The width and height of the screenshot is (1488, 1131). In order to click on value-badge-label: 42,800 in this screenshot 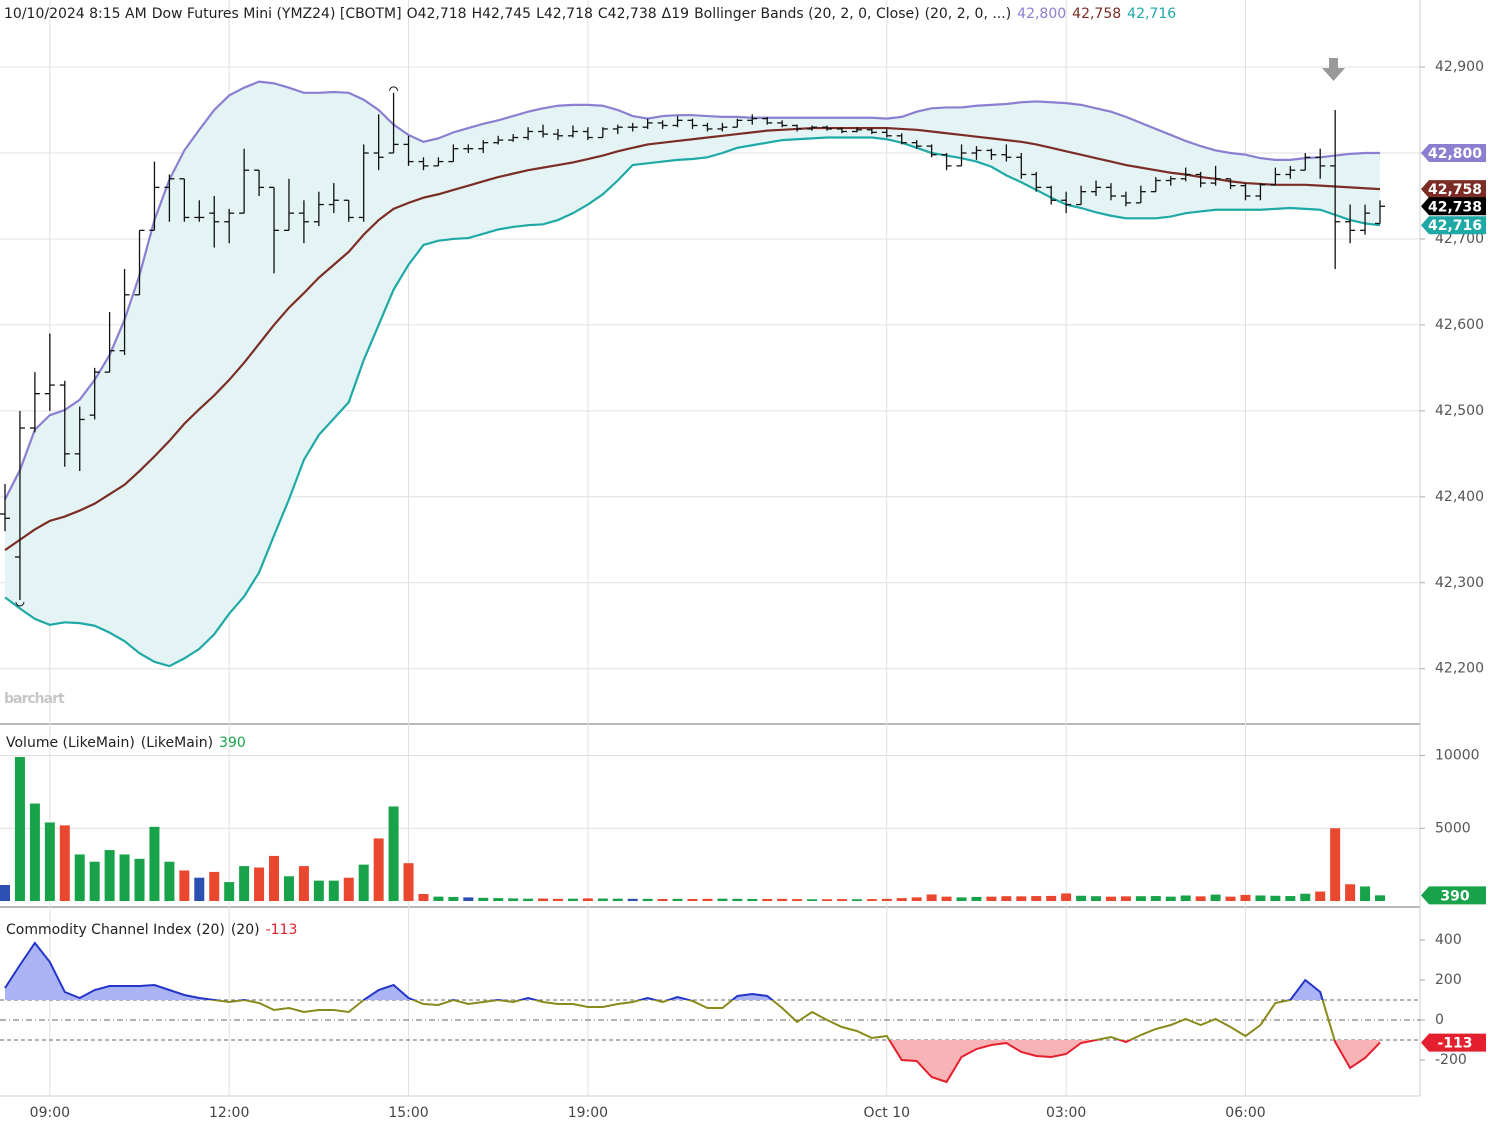, I will do `click(1455, 154)`.